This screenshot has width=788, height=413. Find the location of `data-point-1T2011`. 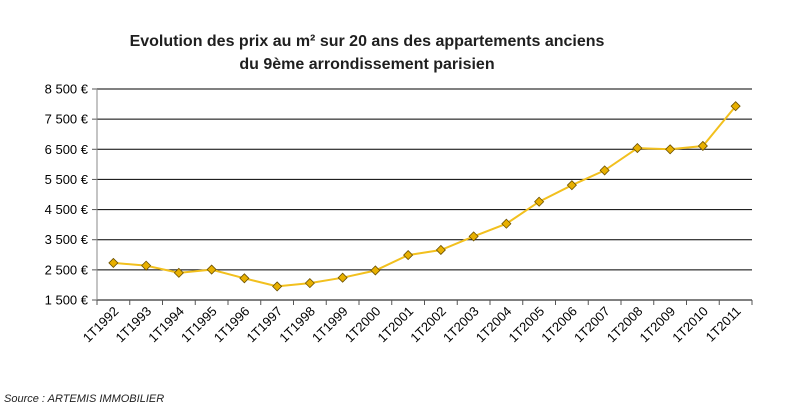

data-point-1T2011 is located at coordinates (735, 106).